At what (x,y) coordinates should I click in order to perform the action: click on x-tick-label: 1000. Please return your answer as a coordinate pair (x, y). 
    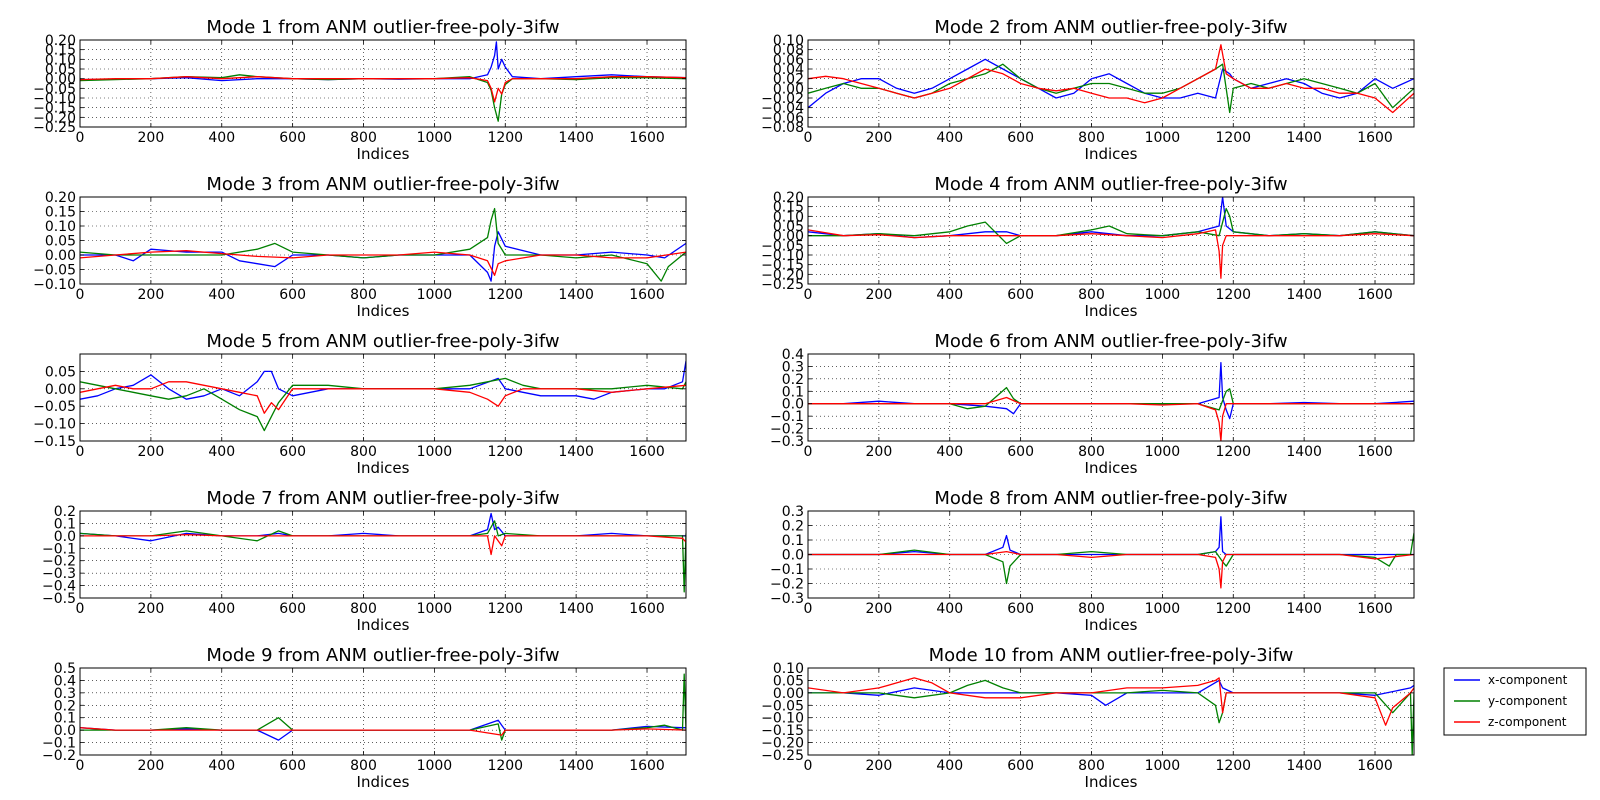
    Looking at the image, I should click on (1163, 295).